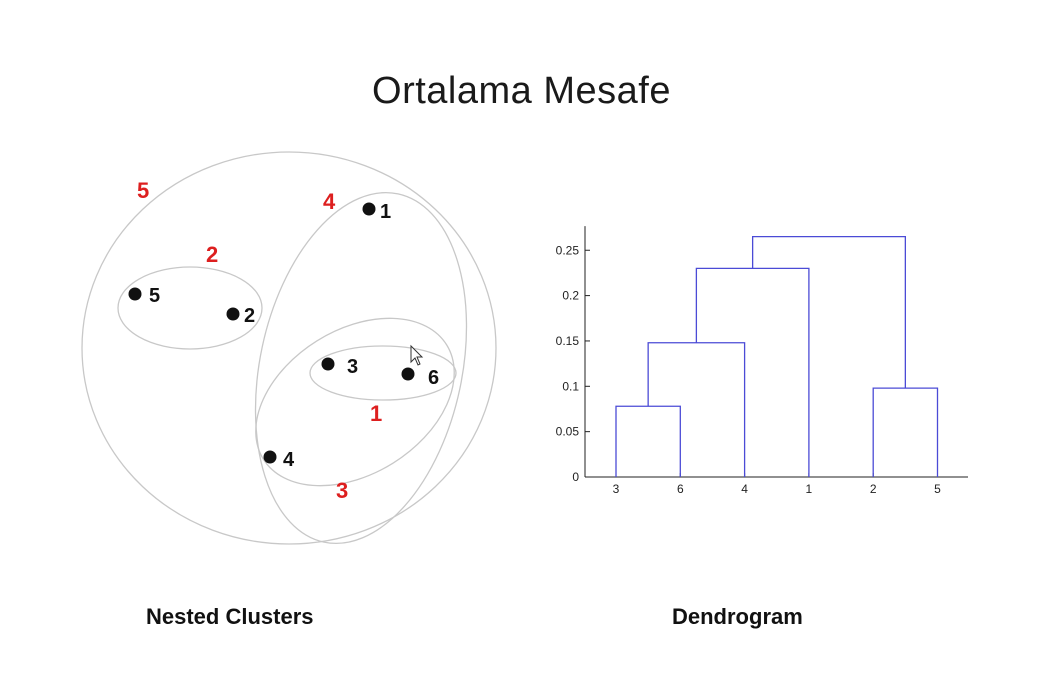 Image resolution: width=1043 pixels, height=700 pixels. I want to click on y-tick-label: 0.25, so click(568, 250).